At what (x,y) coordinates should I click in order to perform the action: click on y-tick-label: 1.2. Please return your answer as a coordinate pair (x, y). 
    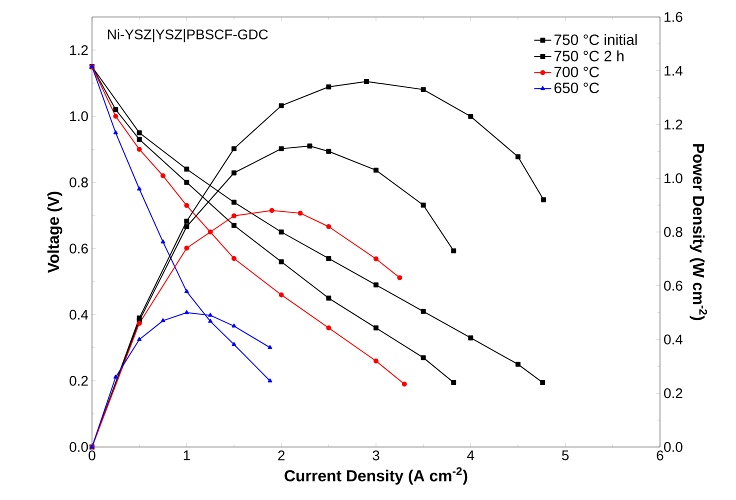
    Looking at the image, I should click on (79, 50).